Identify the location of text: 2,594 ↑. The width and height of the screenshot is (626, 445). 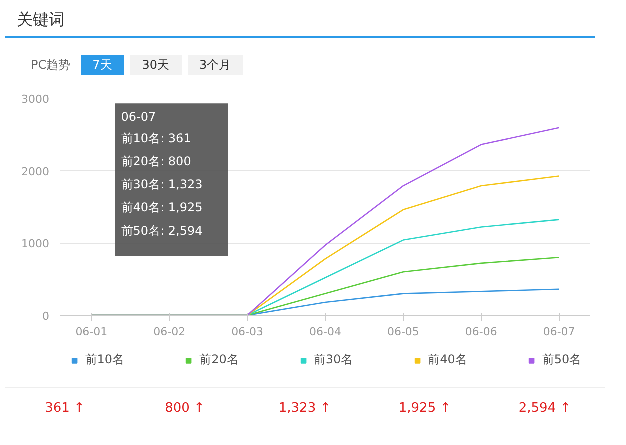
(545, 409).